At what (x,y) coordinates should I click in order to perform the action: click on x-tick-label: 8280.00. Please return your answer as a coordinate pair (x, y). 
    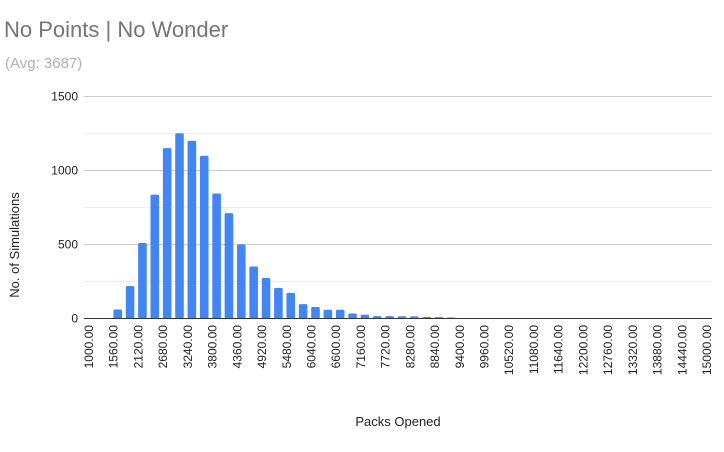
    Looking at the image, I should click on (410, 347).